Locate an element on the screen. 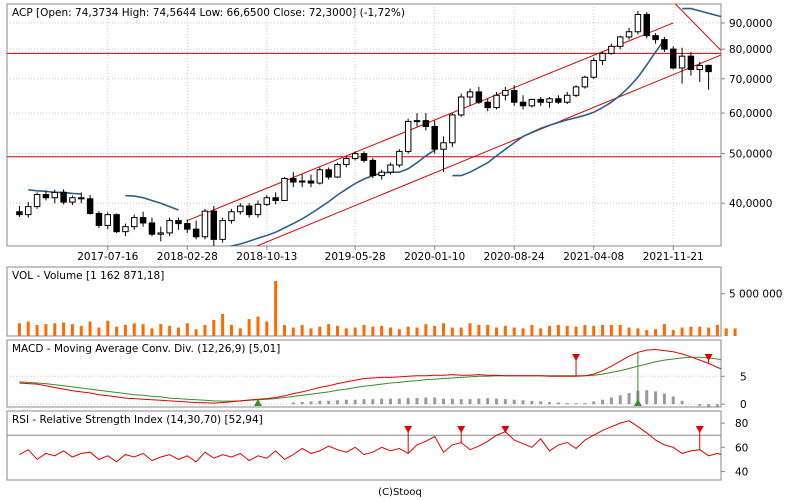 This screenshot has width=800, height=500. macd-signal-line is located at coordinates (370, 379).